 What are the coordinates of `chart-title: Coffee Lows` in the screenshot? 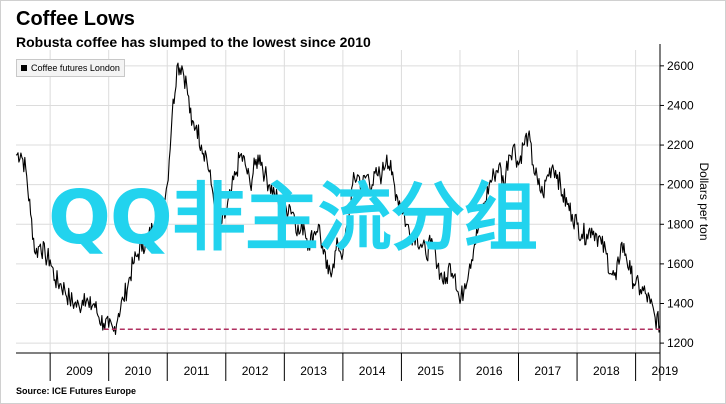 It's located at (75, 19).